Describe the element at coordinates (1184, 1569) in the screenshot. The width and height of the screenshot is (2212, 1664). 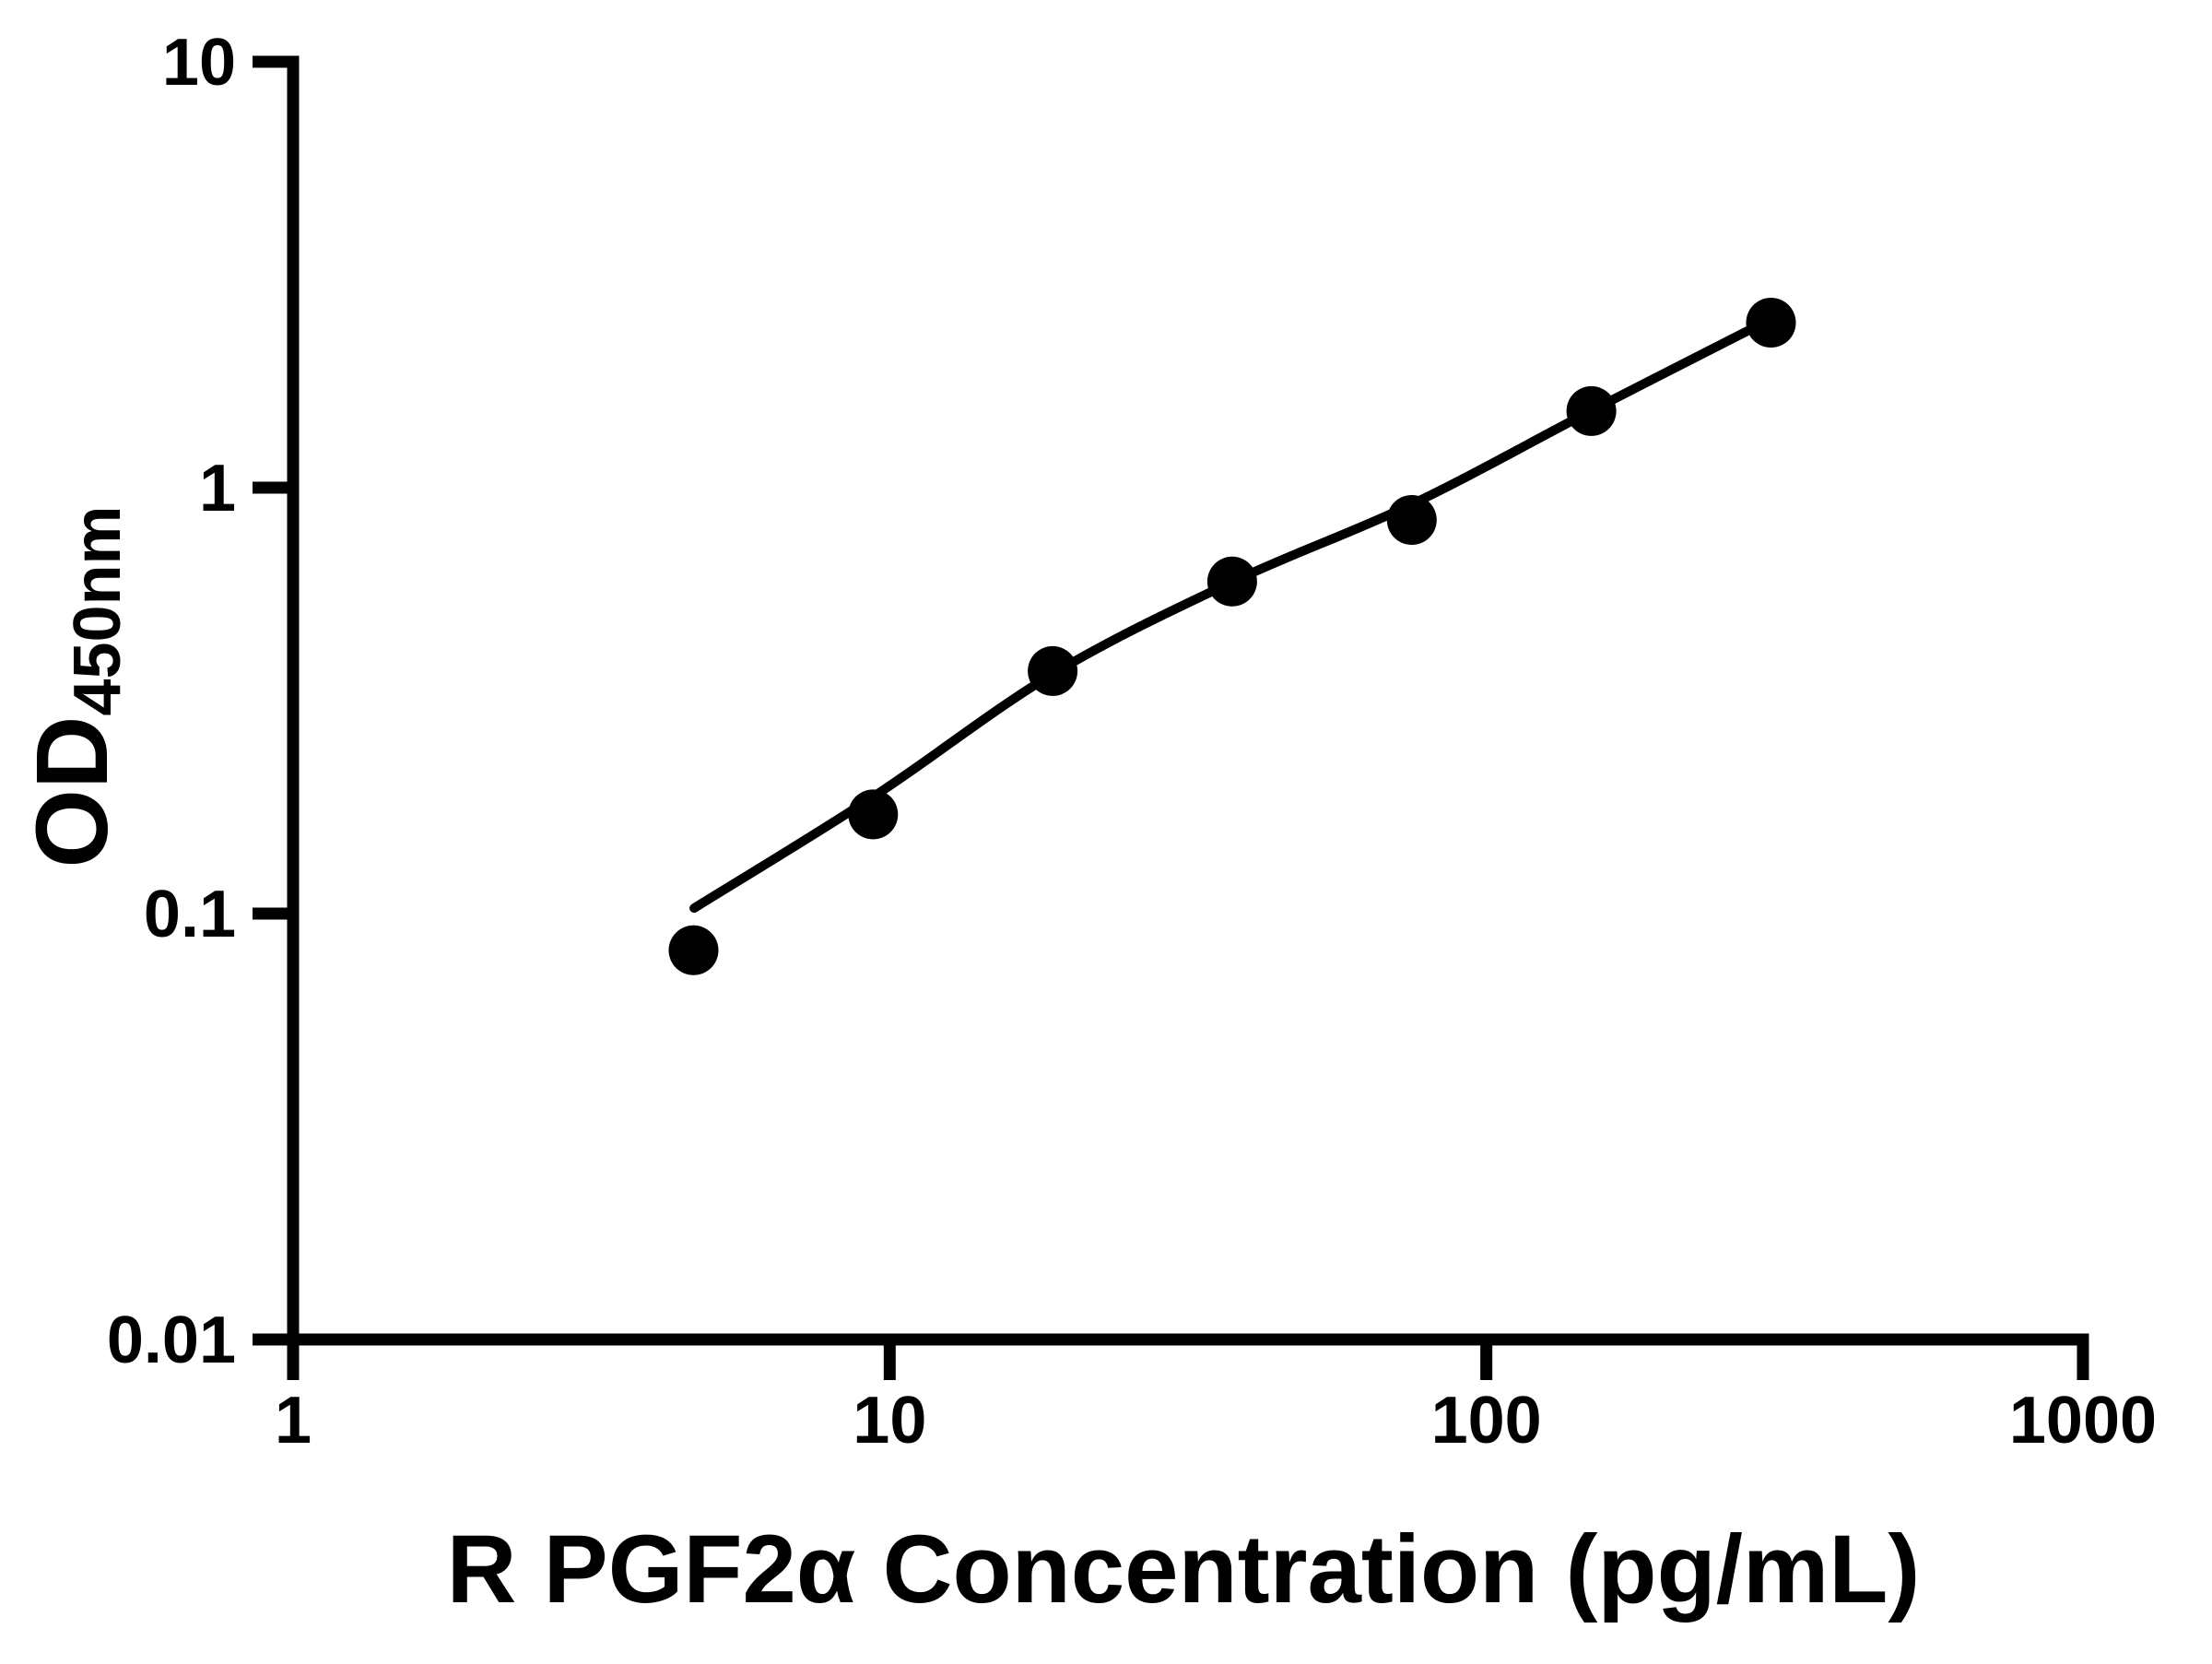
I see `x-axis-title: R PGF2α Concentration (pg/mL)` at that location.